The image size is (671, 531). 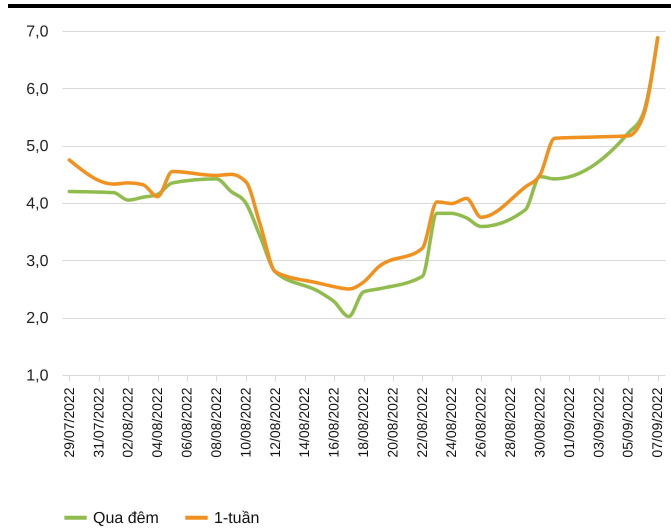 What do you see at coordinates (68, 422) in the screenshot?
I see `x-tick-label: 29/07/2022` at bounding box center [68, 422].